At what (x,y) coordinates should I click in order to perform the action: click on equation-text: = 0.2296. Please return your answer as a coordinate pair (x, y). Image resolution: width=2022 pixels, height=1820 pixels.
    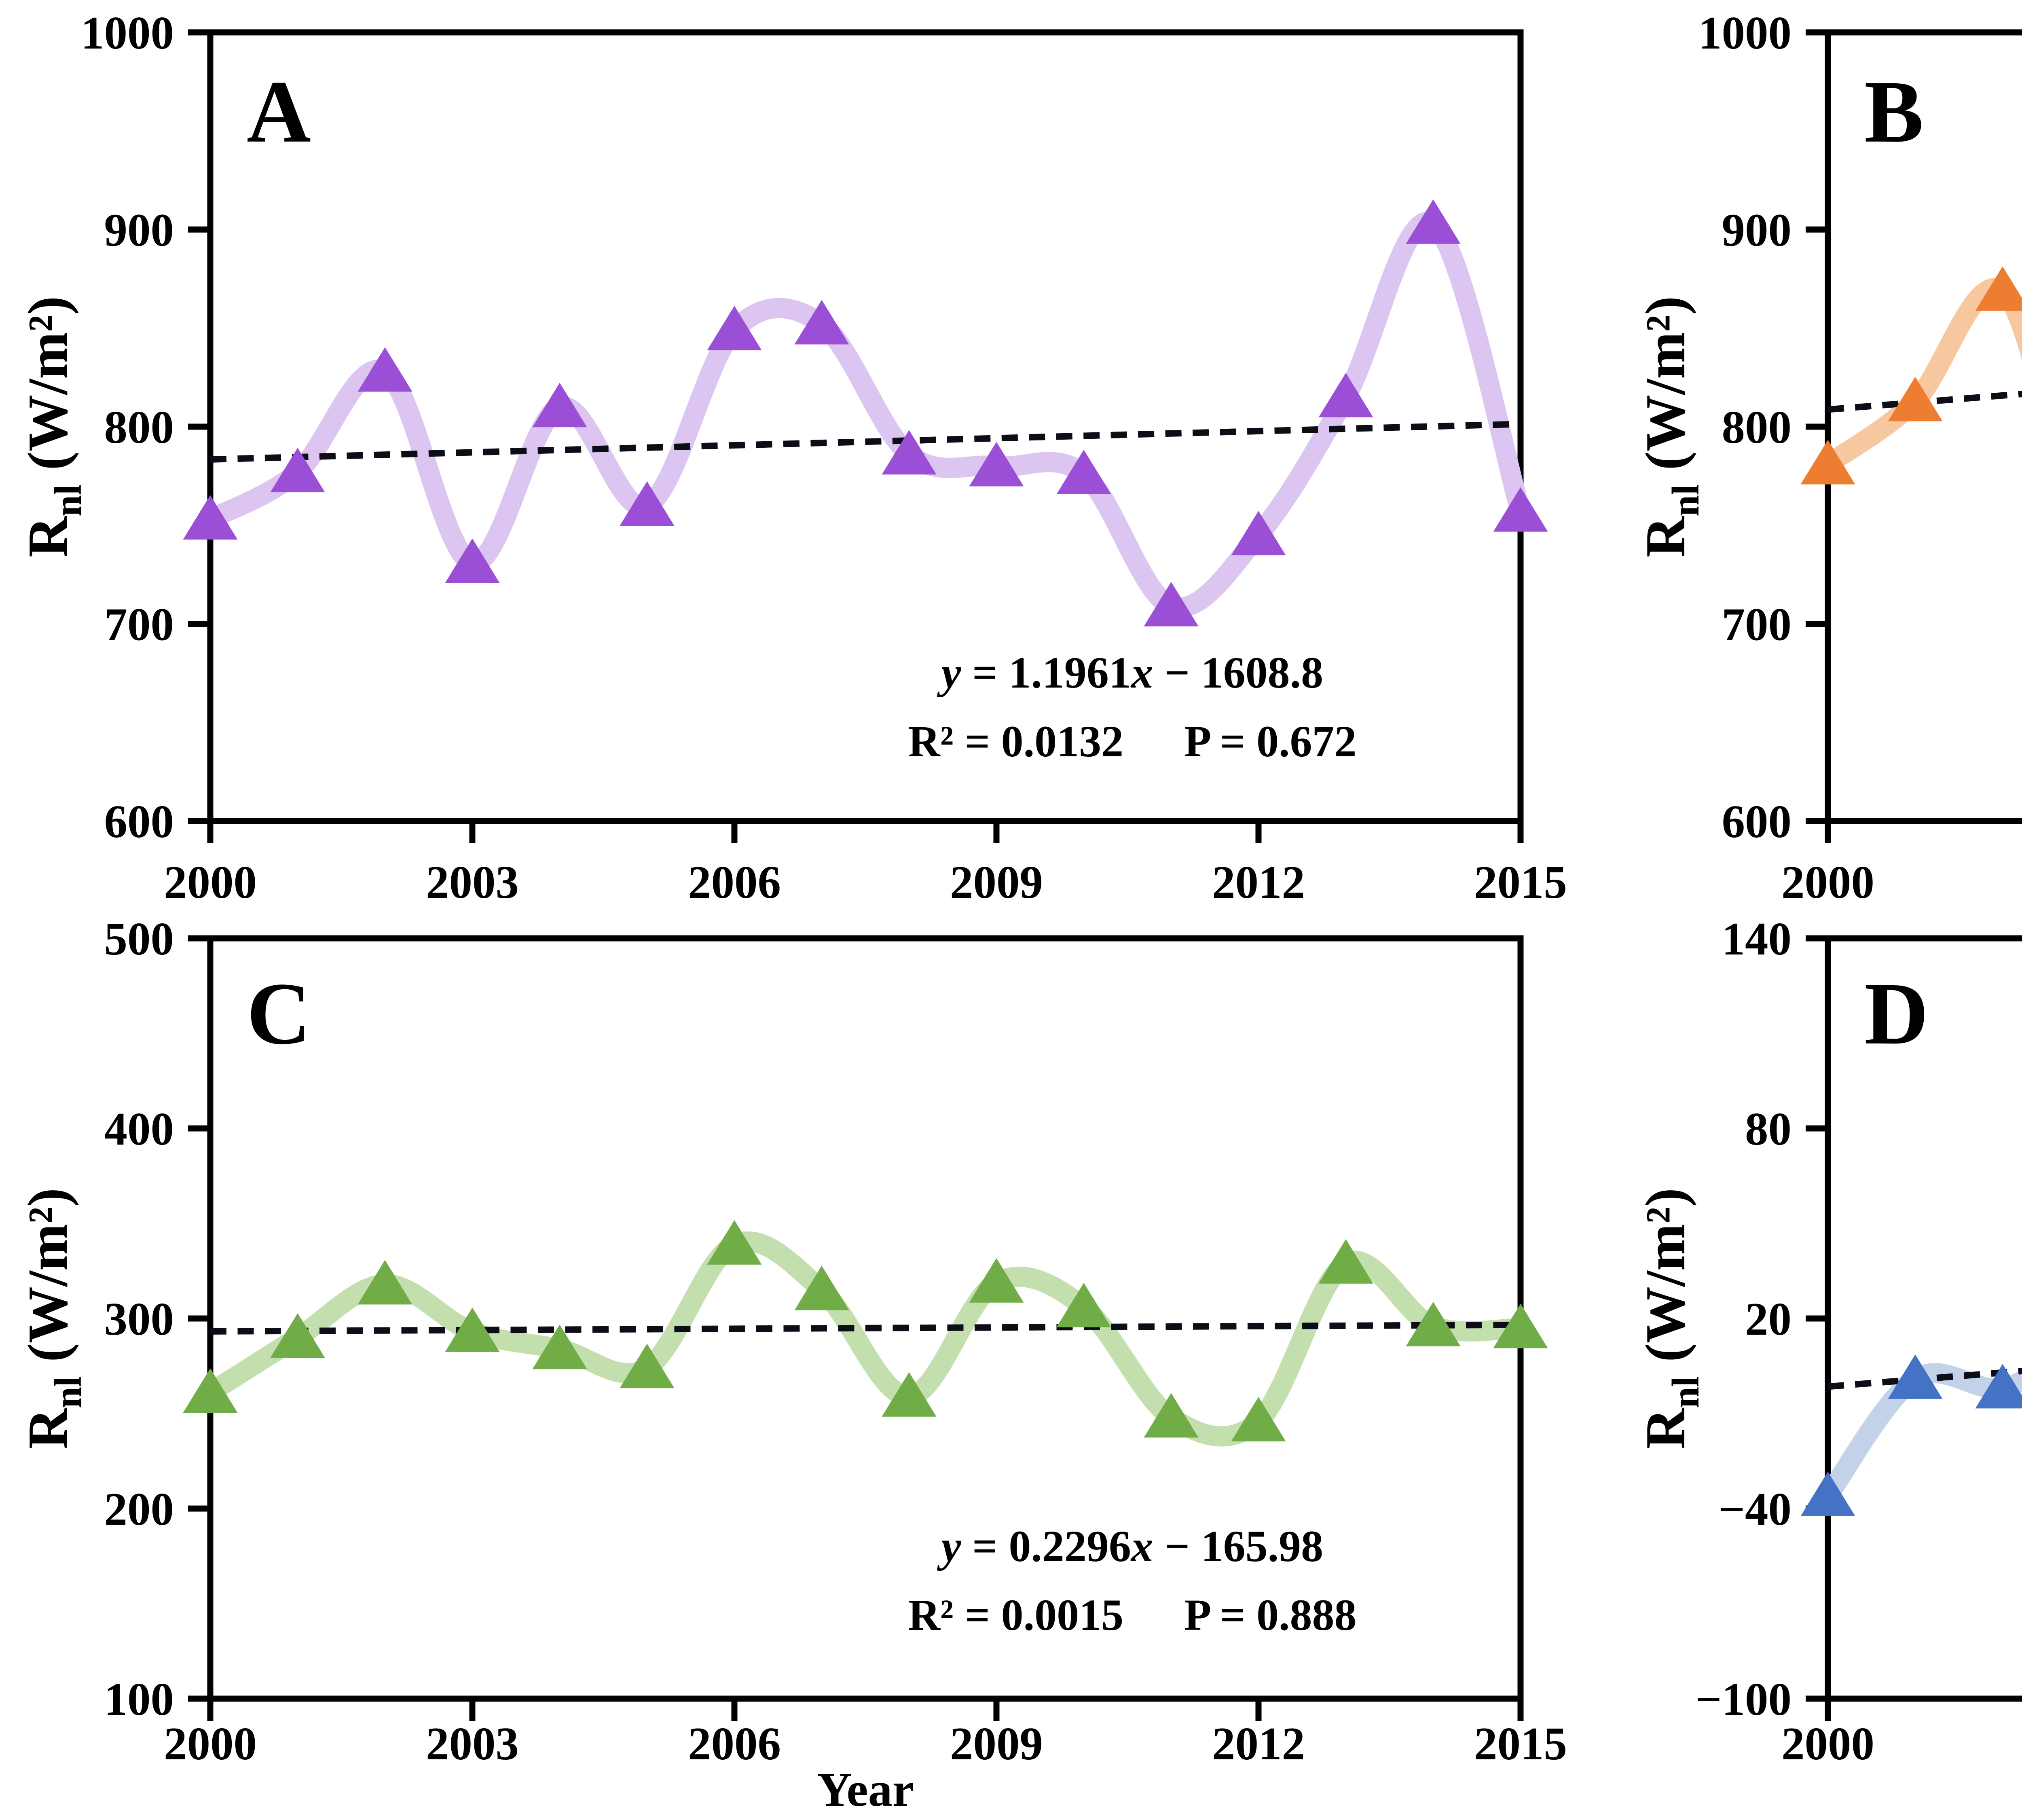
    Looking at the image, I should click on (1046, 1546).